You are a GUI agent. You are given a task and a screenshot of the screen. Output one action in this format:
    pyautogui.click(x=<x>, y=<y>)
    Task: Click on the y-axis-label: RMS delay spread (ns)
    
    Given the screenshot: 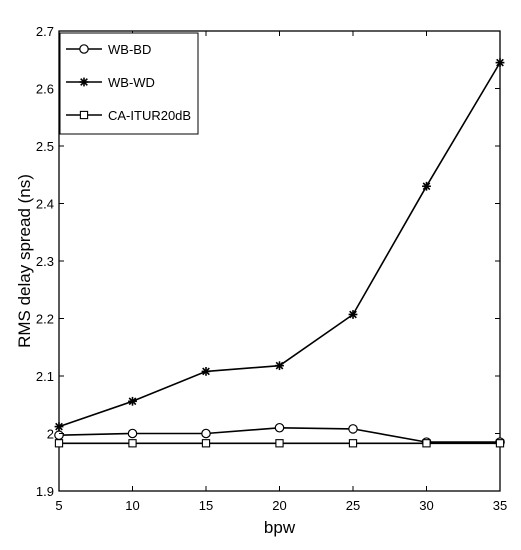 What is the action you would take?
    pyautogui.click(x=24, y=261)
    